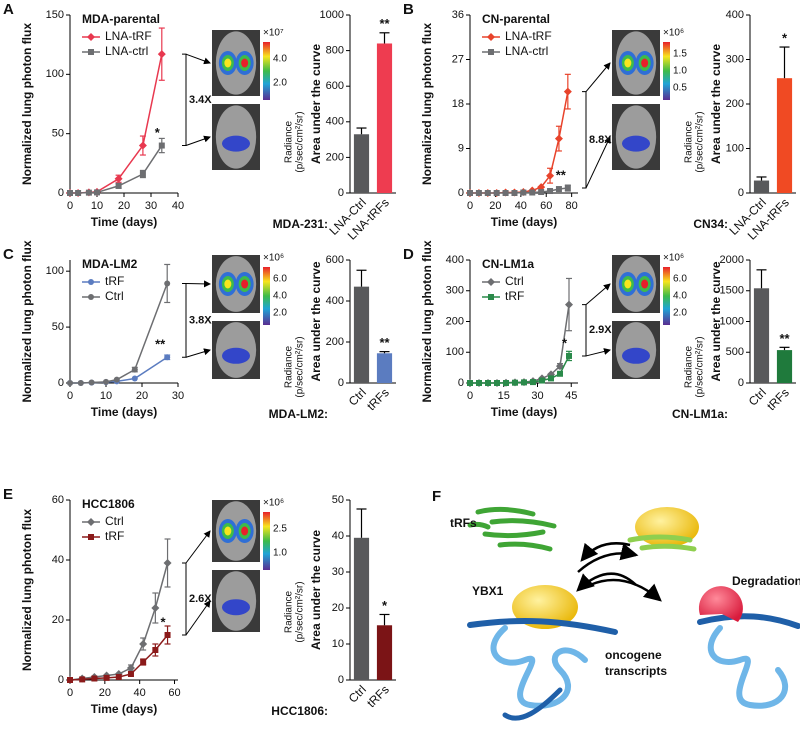 Image resolution: width=800 pixels, height=730 pixels. What do you see at coordinates (200, 320) in the screenshot?
I see `fold-change: 3.8X` at bounding box center [200, 320].